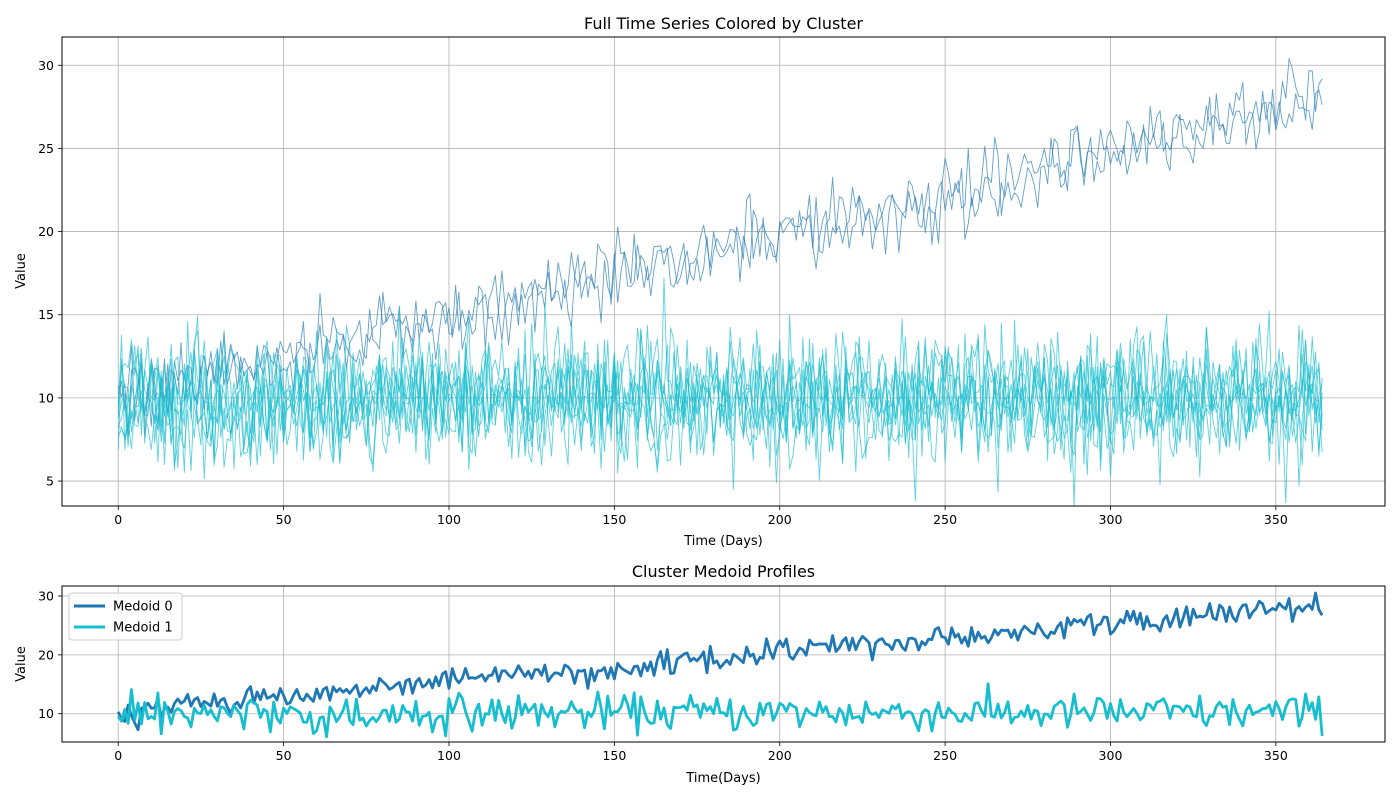 The image size is (1400, 800). What do you see at coordinates (125, 616) in the screenshot?
I see `legend: Medoid 0 Medoid 1` at bounding box center [125, 616].